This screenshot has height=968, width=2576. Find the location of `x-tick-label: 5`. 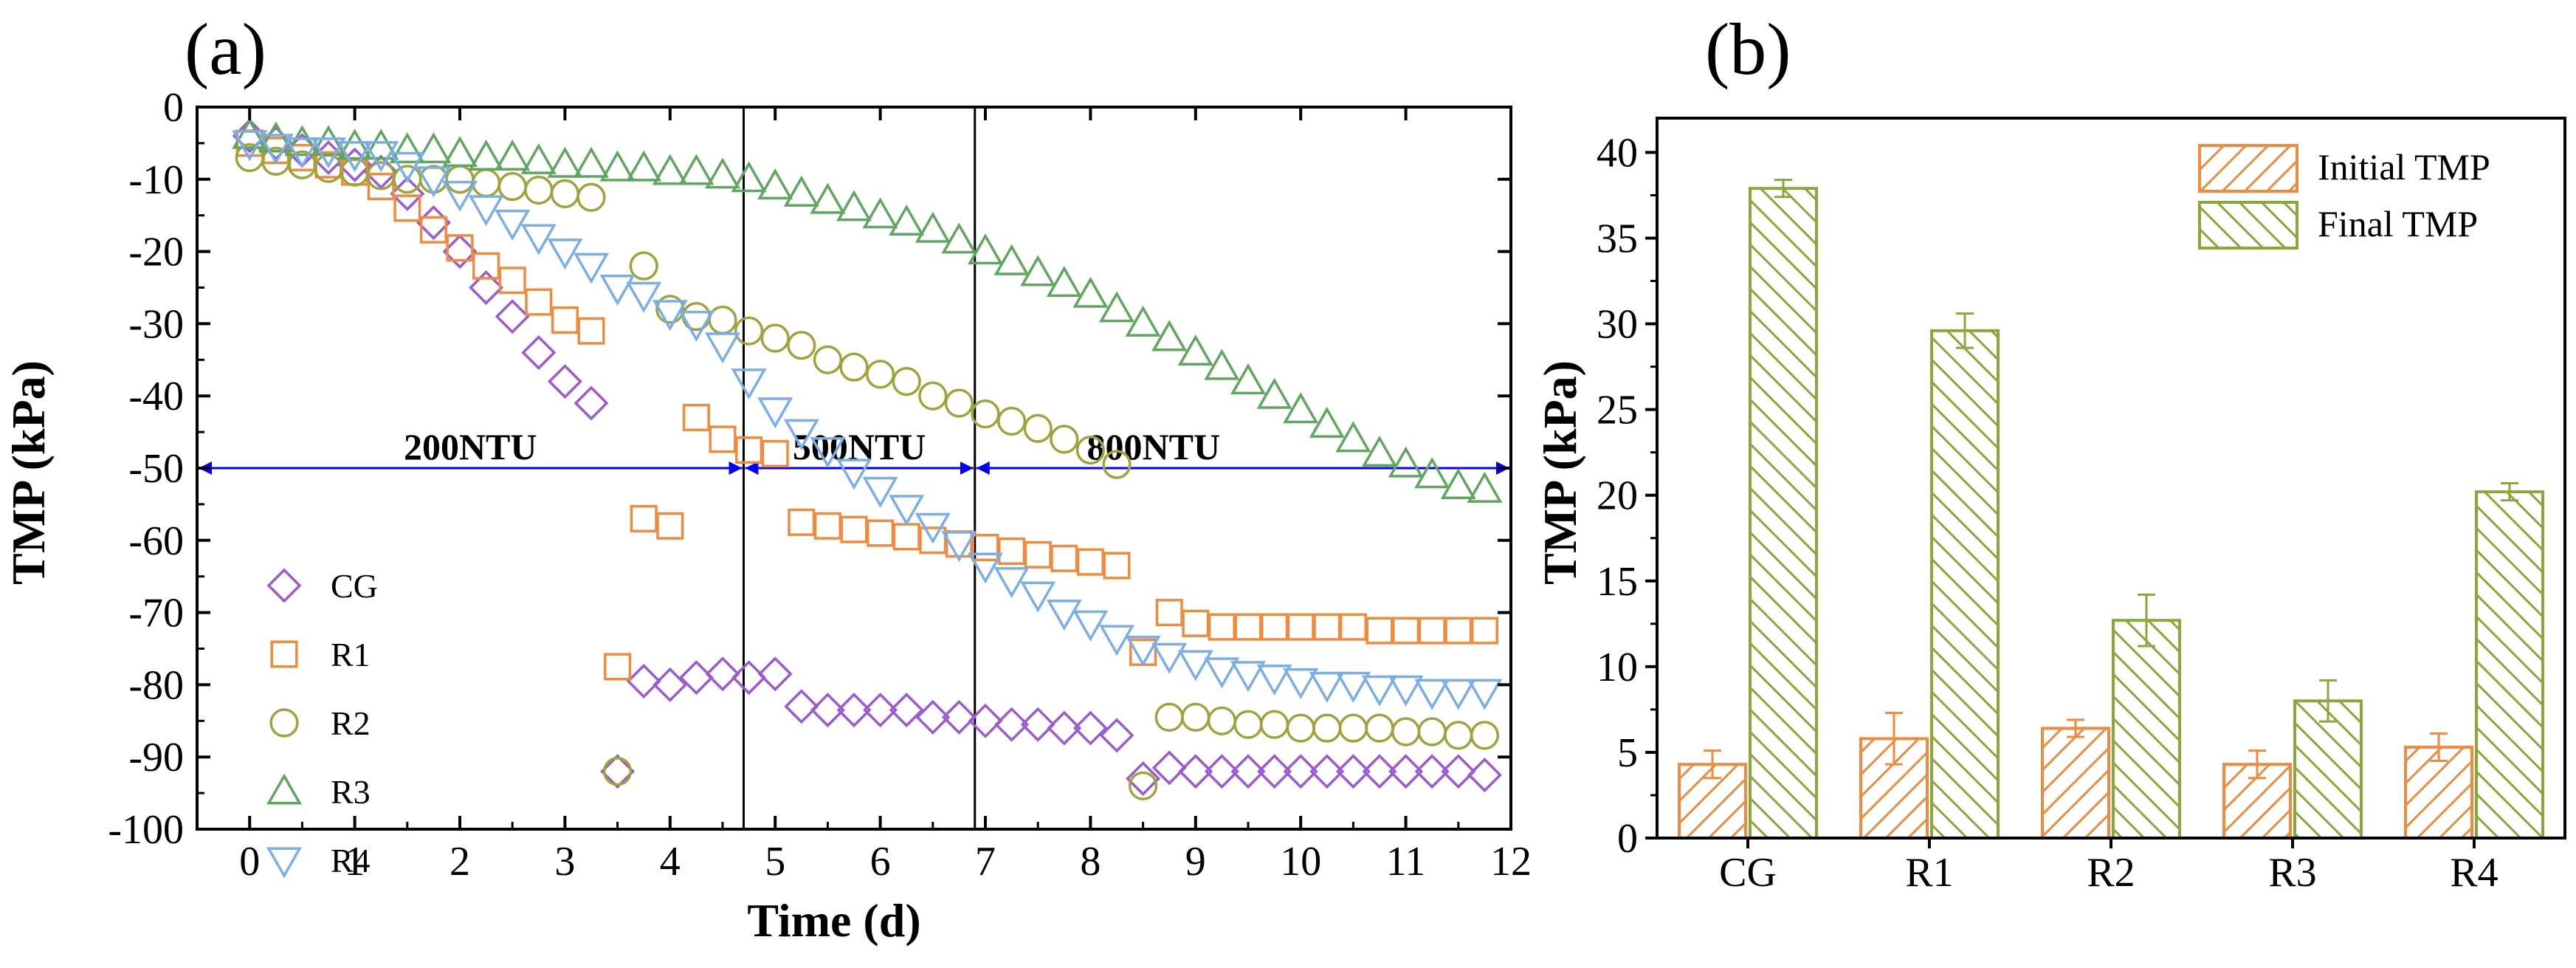

x-tick-label: 5 is located at coordinates (775, 862).